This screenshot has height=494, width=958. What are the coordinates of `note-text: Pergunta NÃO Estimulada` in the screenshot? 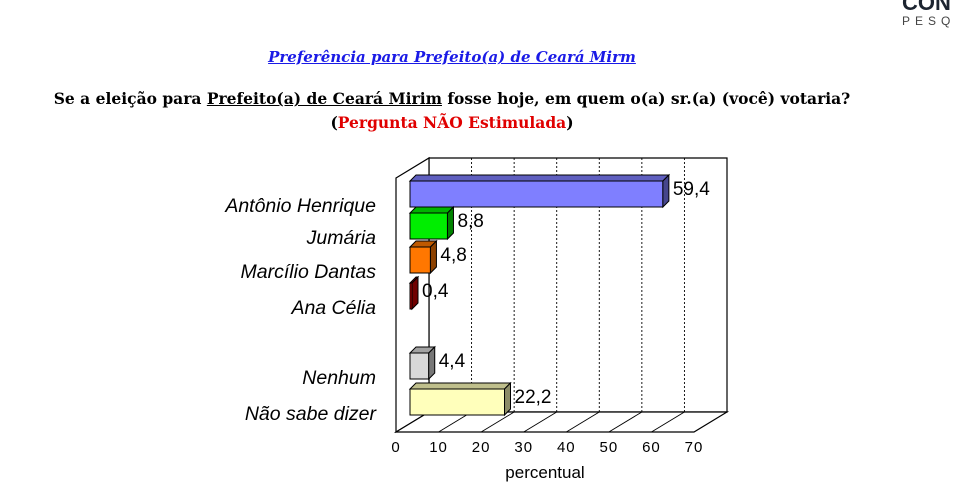 It's located at (452, 122).